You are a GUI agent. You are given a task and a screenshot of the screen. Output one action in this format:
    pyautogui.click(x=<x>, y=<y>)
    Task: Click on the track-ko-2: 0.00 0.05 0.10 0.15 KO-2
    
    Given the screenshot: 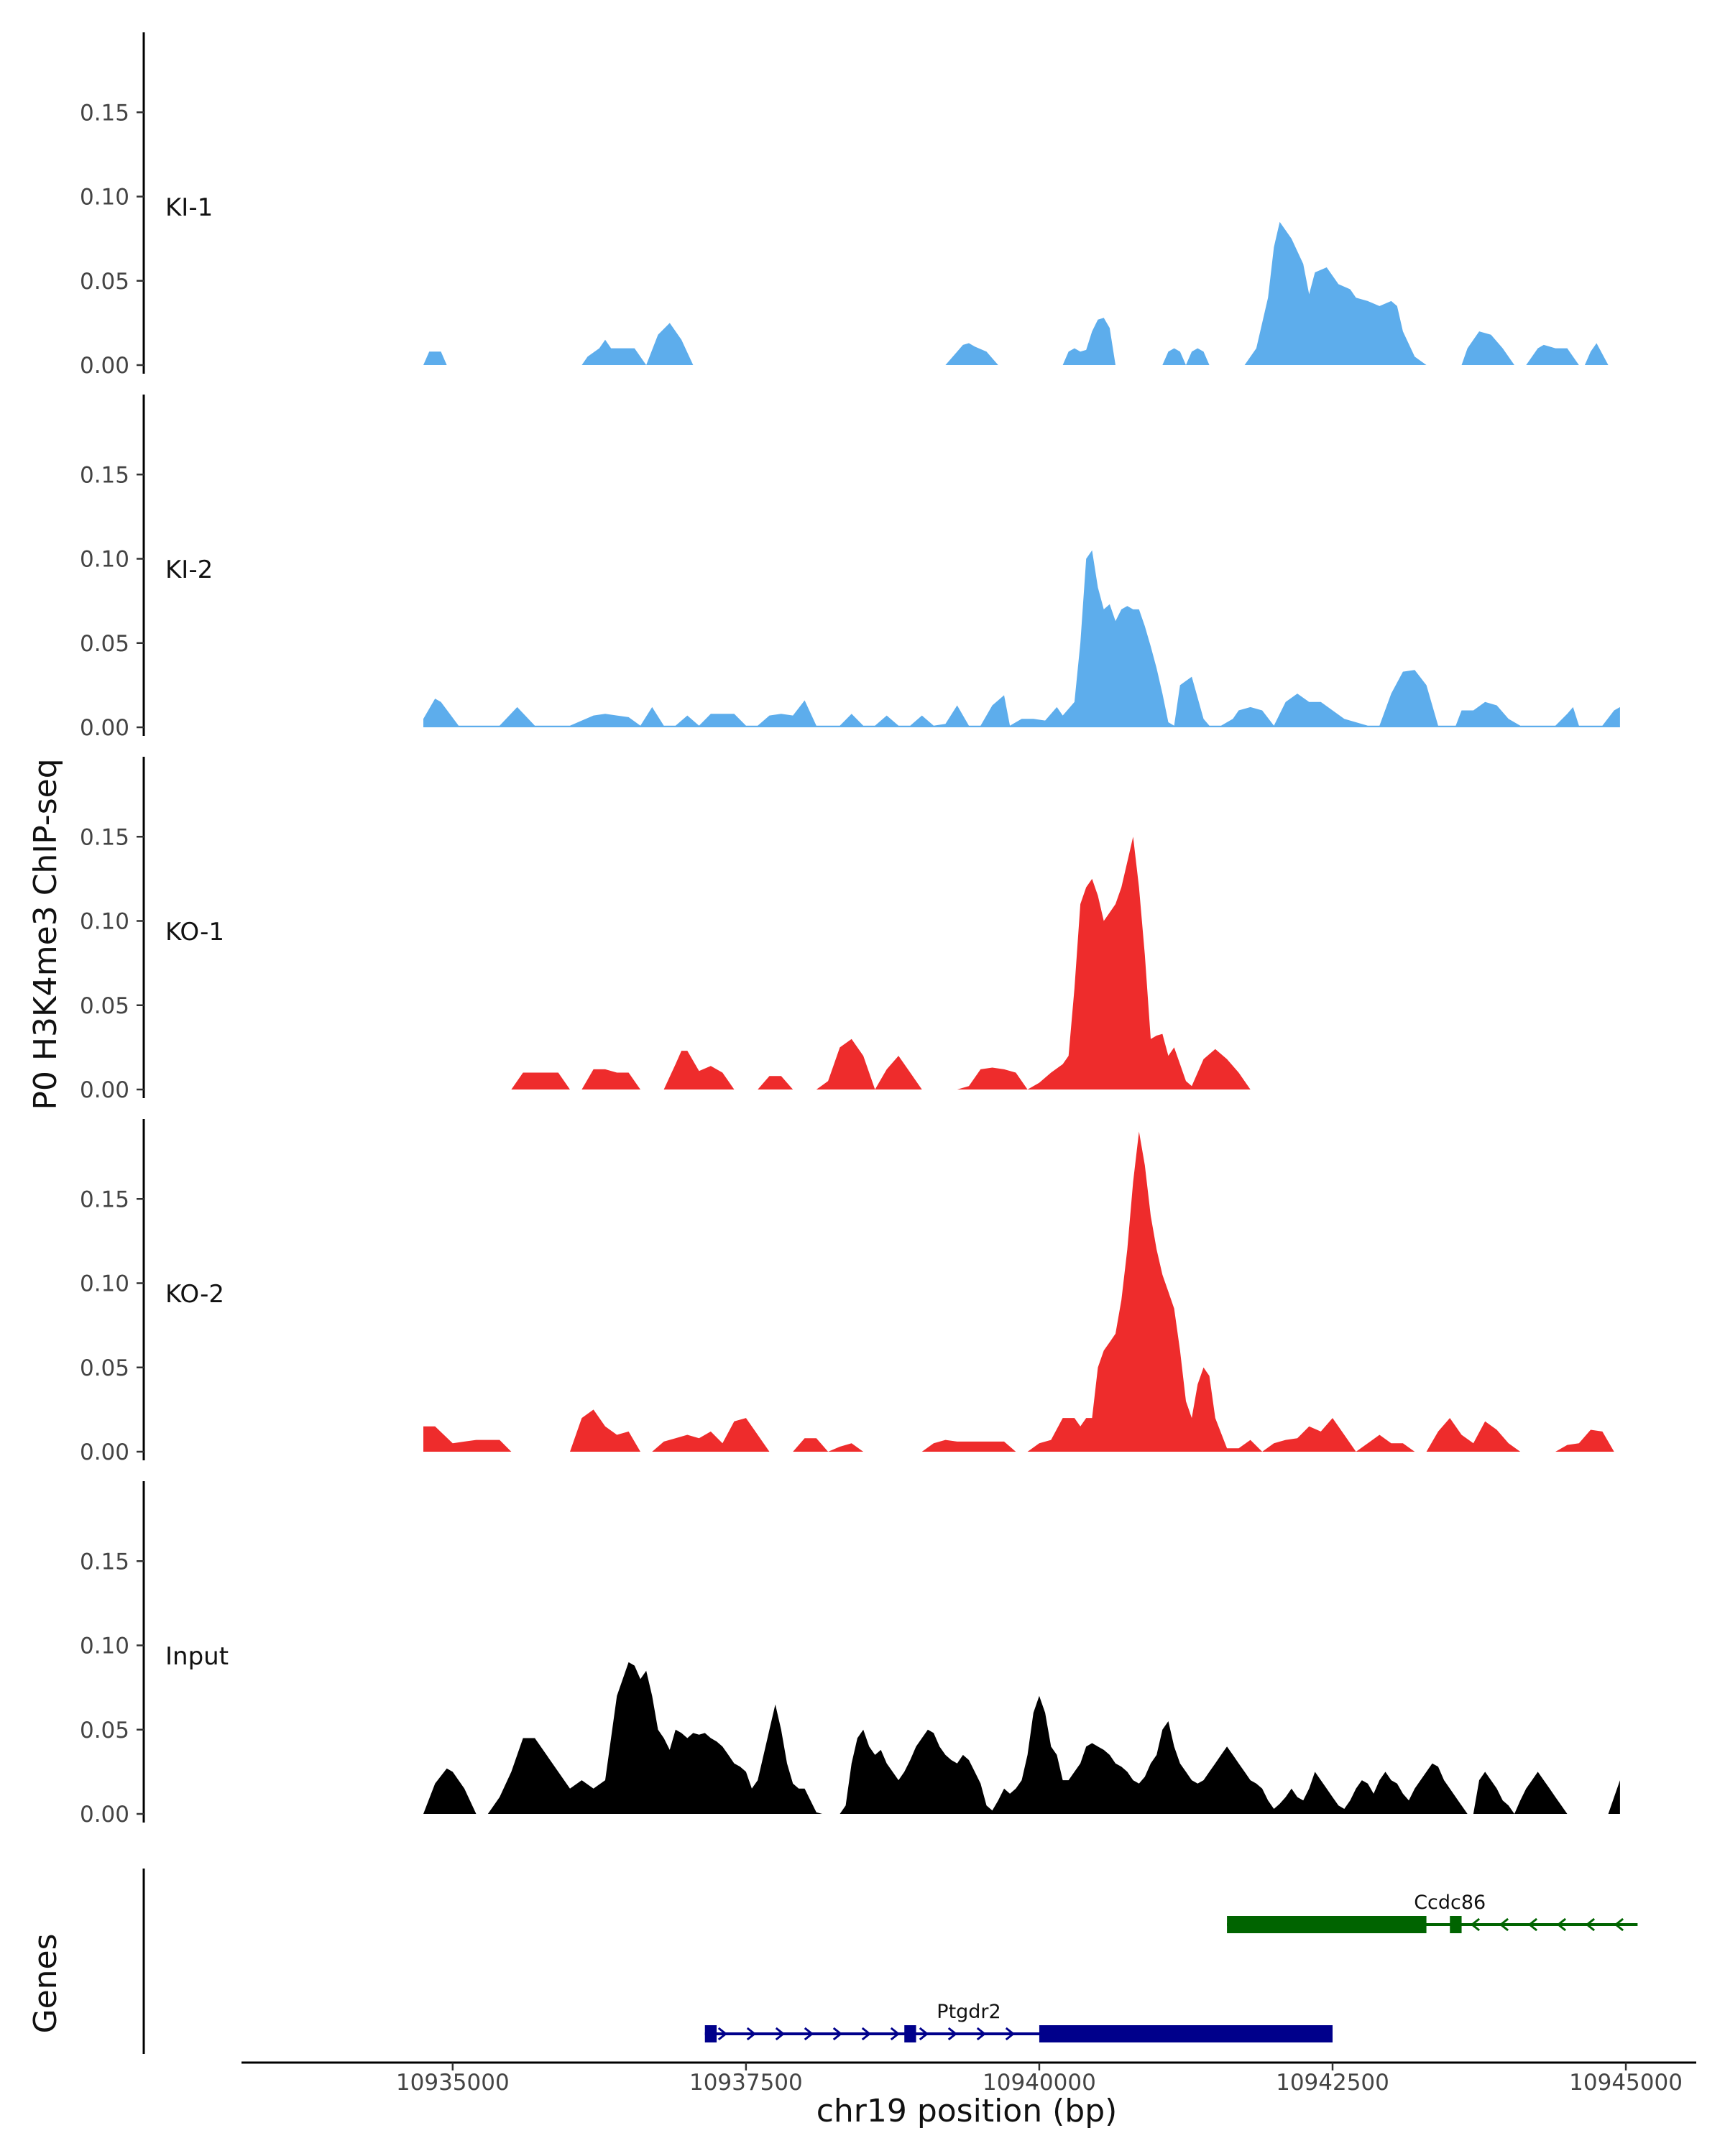 What is the action you would take?
    pyautogui.click(x=850, y=1292)
    